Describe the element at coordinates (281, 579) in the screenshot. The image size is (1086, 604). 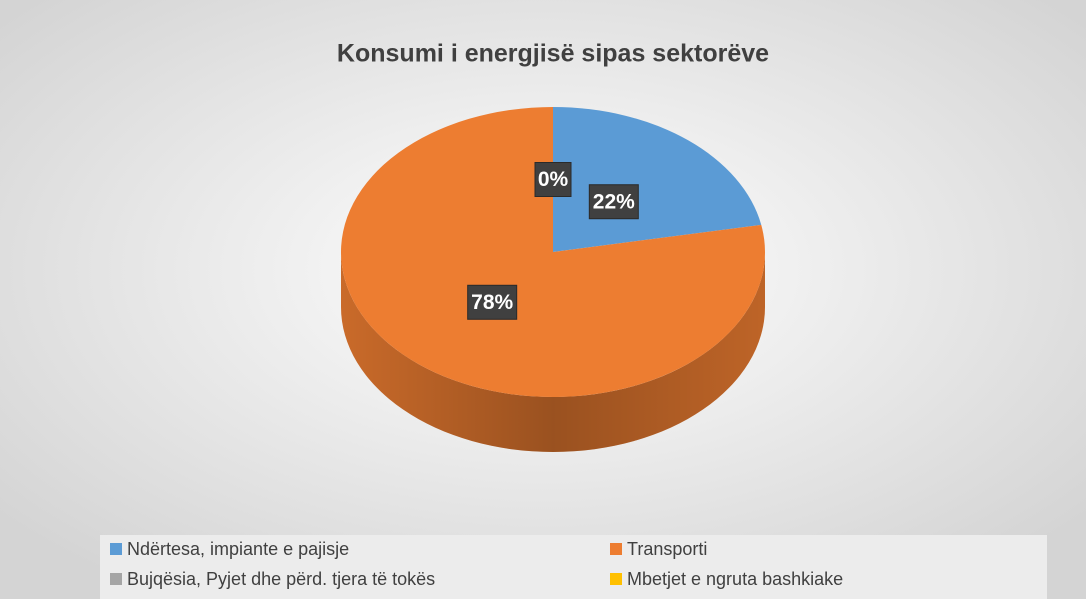
I see `legend-label: Bujqësia, Pyjet dhe përd. tjera të tokës` at that location.